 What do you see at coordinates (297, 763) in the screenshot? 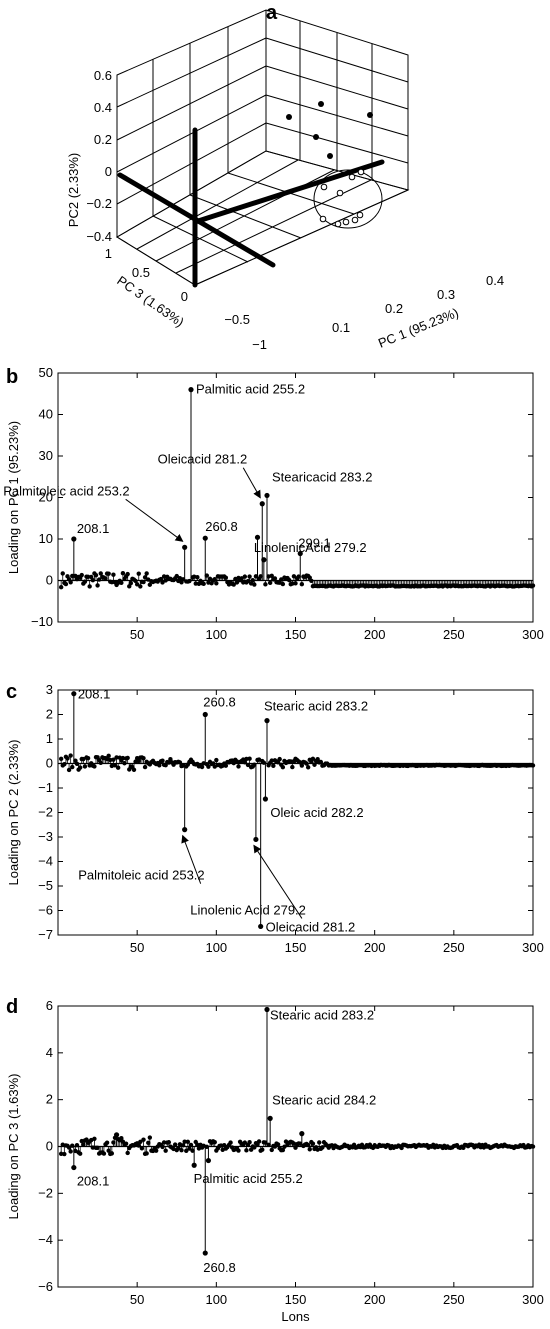
I see `noise-stems` at bounding box center [297, 763].